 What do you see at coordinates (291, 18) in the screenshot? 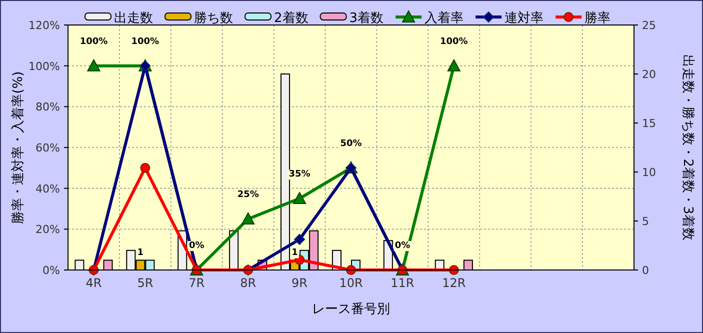
I see `legend-label: 2着数` at bounding box center [291, 18].